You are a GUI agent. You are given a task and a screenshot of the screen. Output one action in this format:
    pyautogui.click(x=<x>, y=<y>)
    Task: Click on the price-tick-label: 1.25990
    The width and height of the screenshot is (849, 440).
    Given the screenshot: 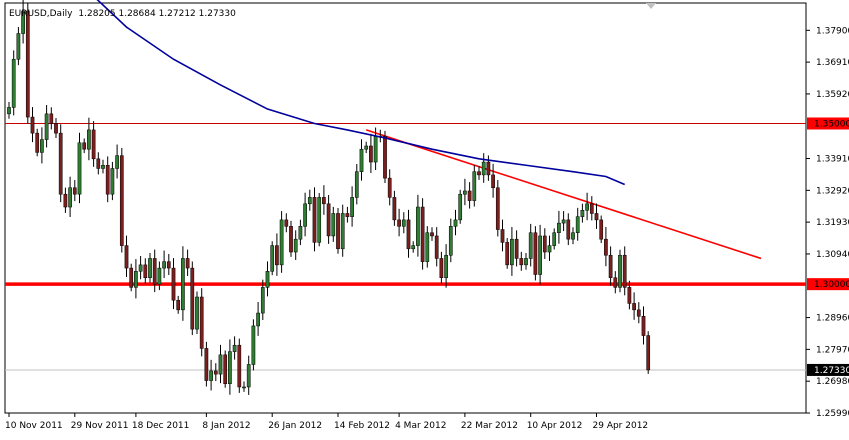 What is the action you would take?
    pyautogui.click(x=832, y=414)
    